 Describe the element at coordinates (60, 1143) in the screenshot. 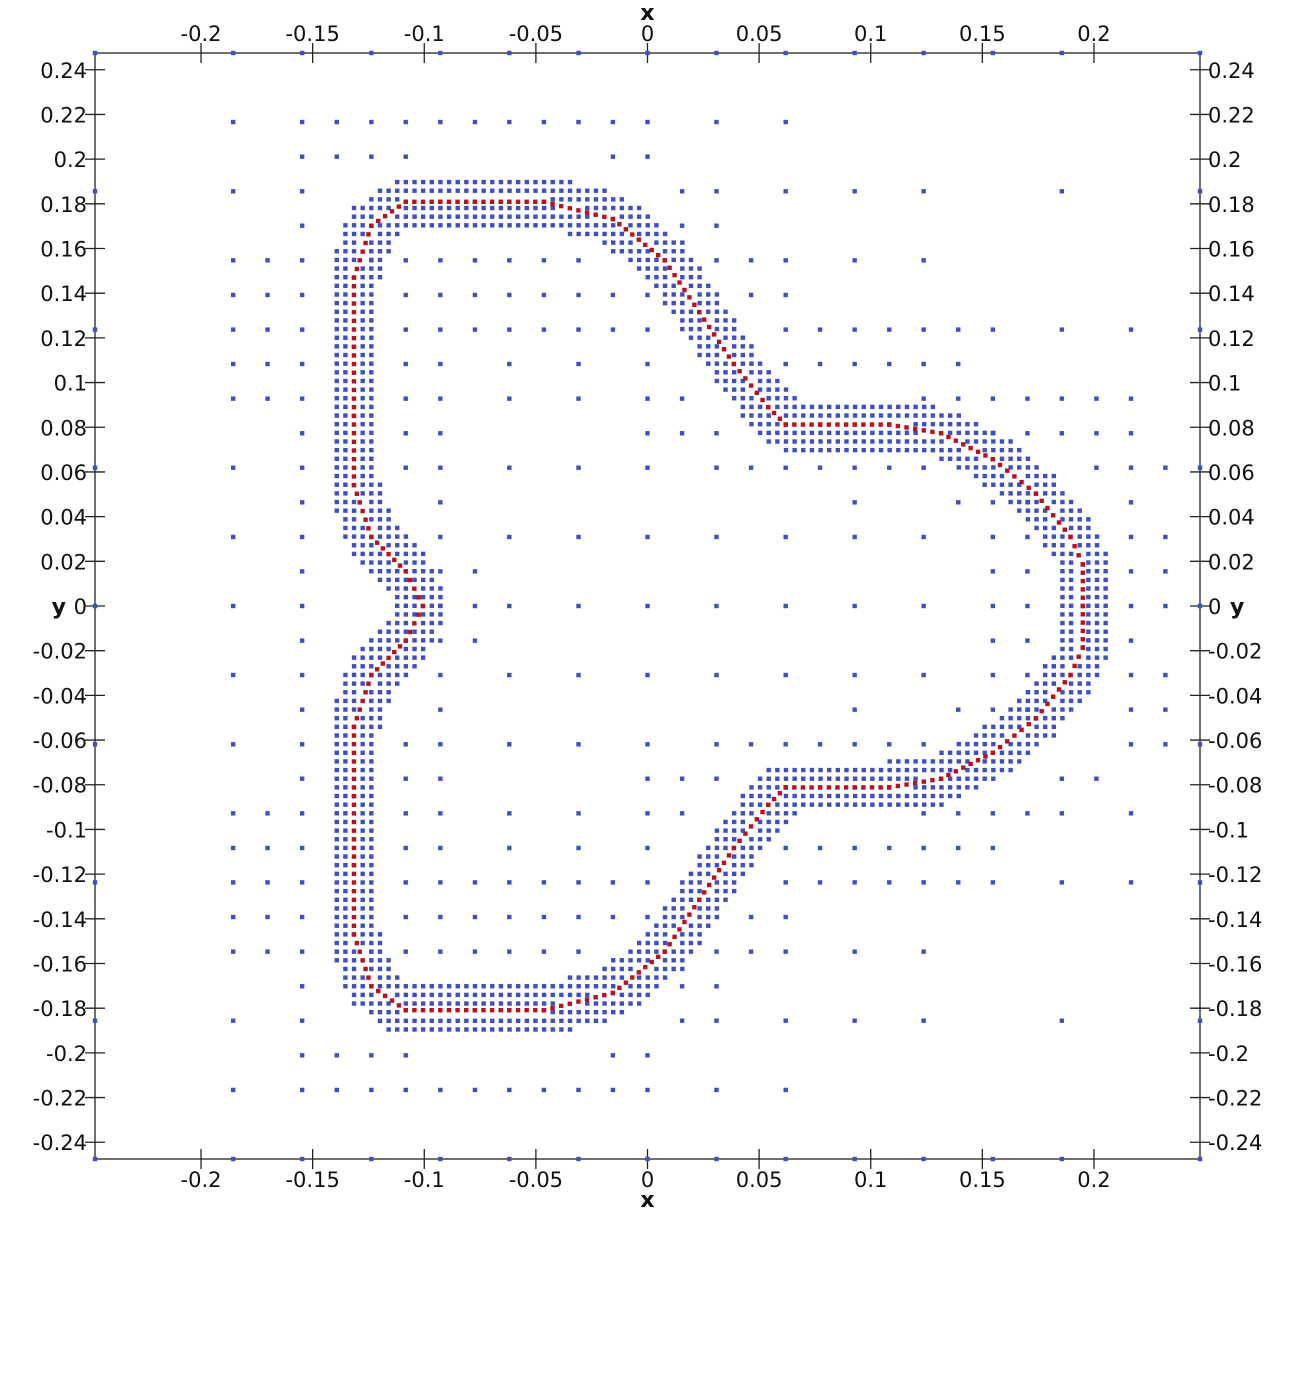

I see `y-tick-label-left: -0.24` at that location.